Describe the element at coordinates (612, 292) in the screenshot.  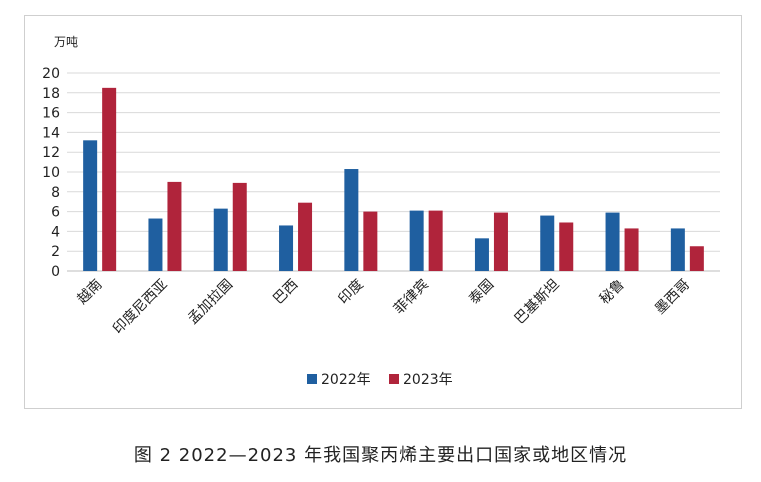
I see `x-tick-label-8: 秘鲁` at that location.